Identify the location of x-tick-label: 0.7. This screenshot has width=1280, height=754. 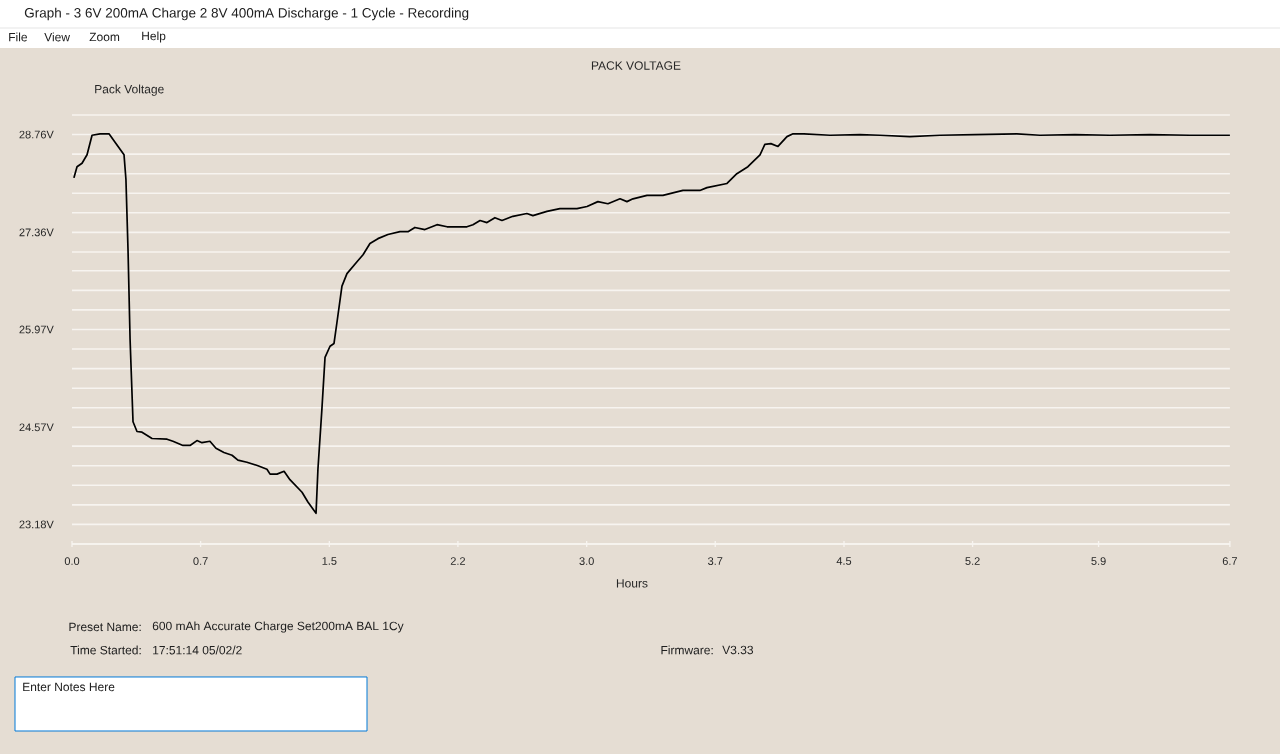
(200, 561).